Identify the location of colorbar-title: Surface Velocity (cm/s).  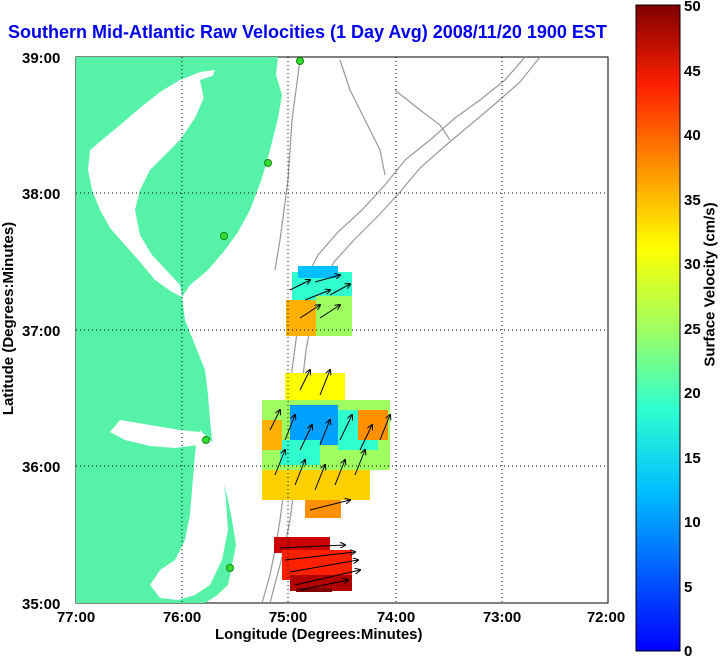
(710, 284).